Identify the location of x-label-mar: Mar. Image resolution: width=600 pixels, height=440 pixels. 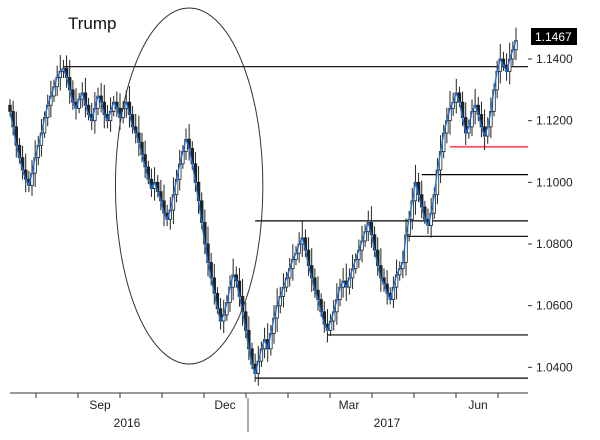
(349, 405).